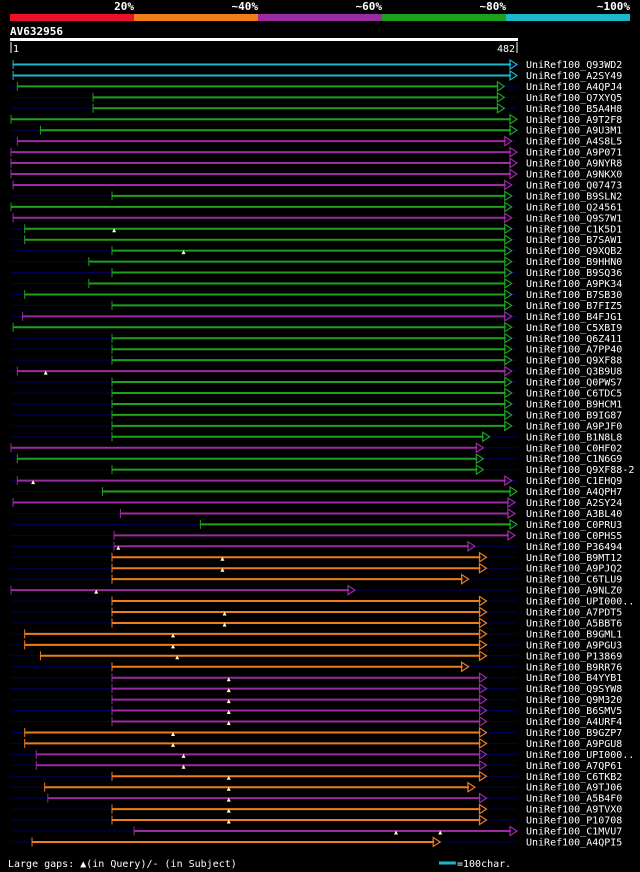 The image size is (640, 872). Describe the element at coordinates (316, 196) in the screenshot. I see `hit-row: UniRef100_B9SLN2` at that location.